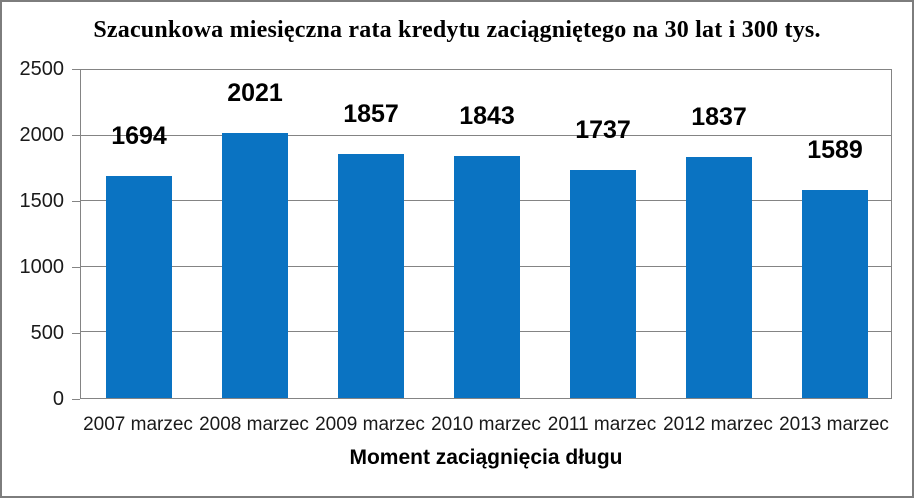 The image size is (914, 498). I want to click on bar-value-label: 1837, so click(719, 117).